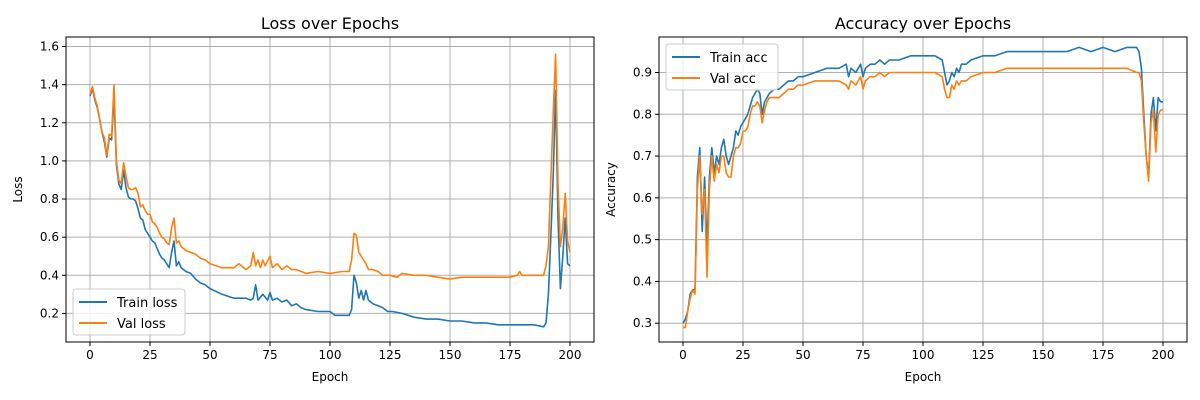 This screenshot has width=1200, height=400. I want to click on accuracy-y-tick-label: 0.6, so click(642, 198).